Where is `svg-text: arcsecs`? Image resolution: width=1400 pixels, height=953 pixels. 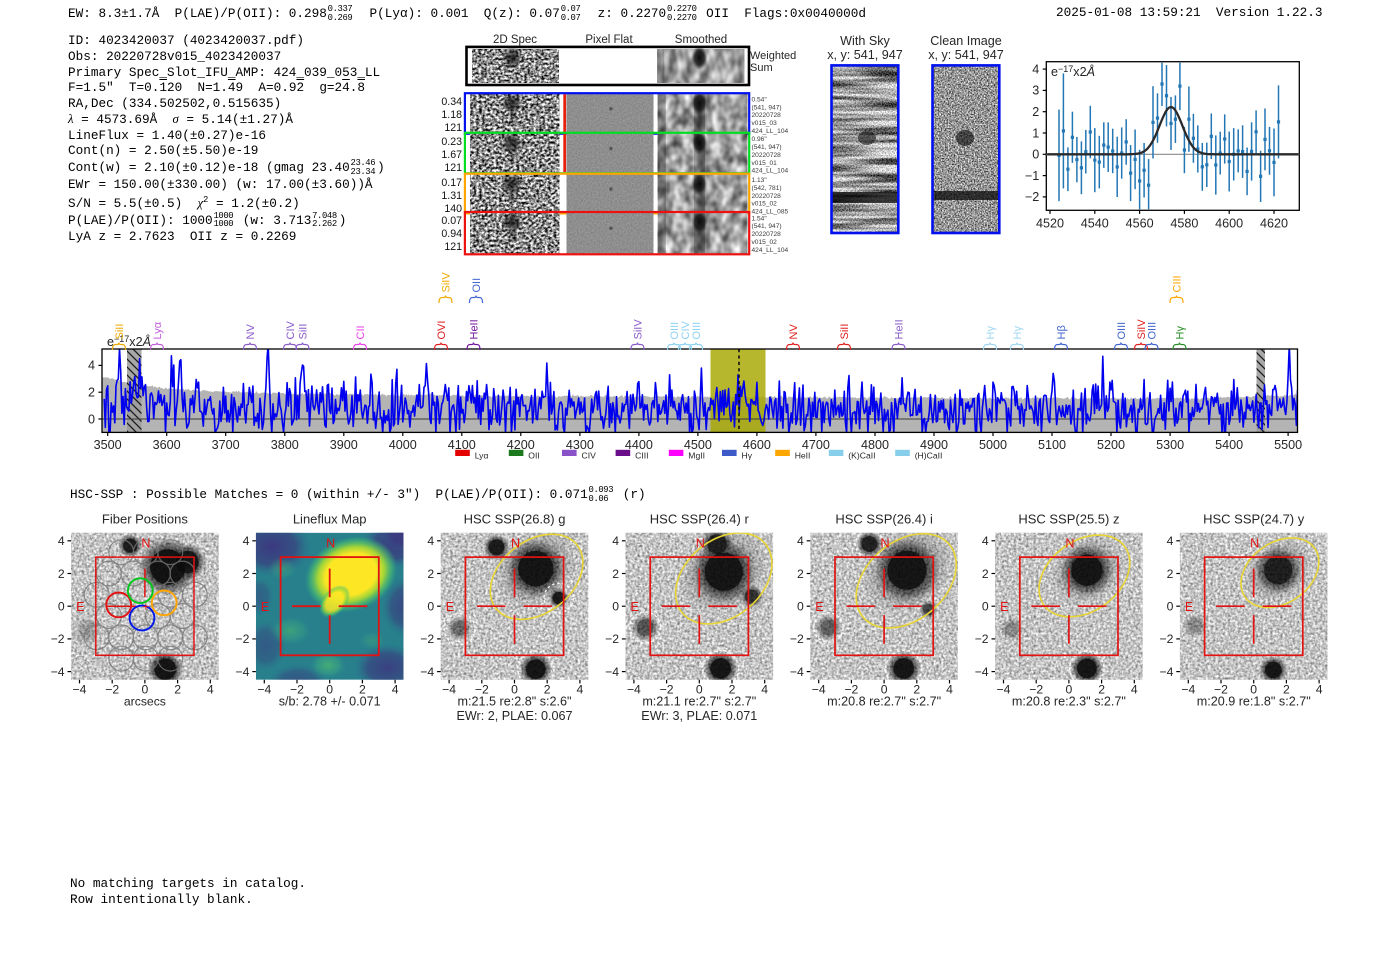
svg-text: arcsecs is located at coordinates (145, 702).